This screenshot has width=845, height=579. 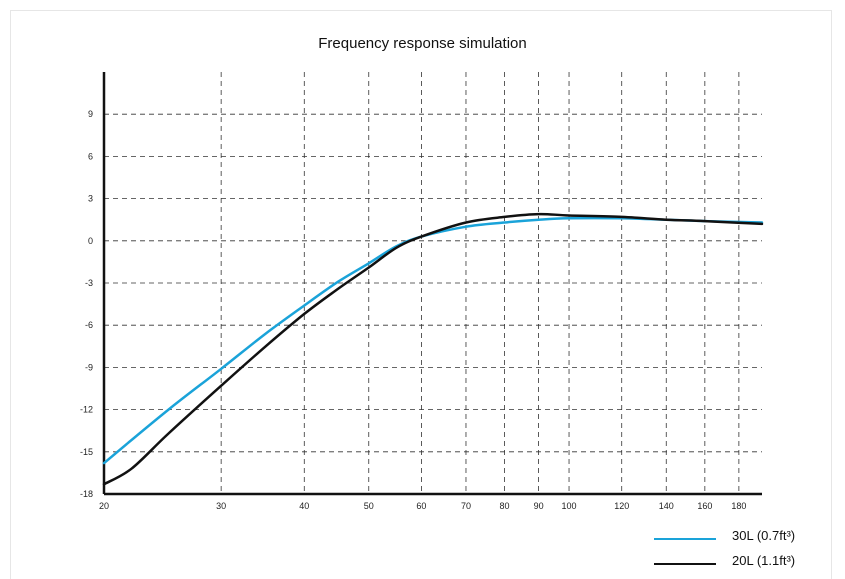 I want to click on x-tick-label-100: 100, so click(x=569, y=506).